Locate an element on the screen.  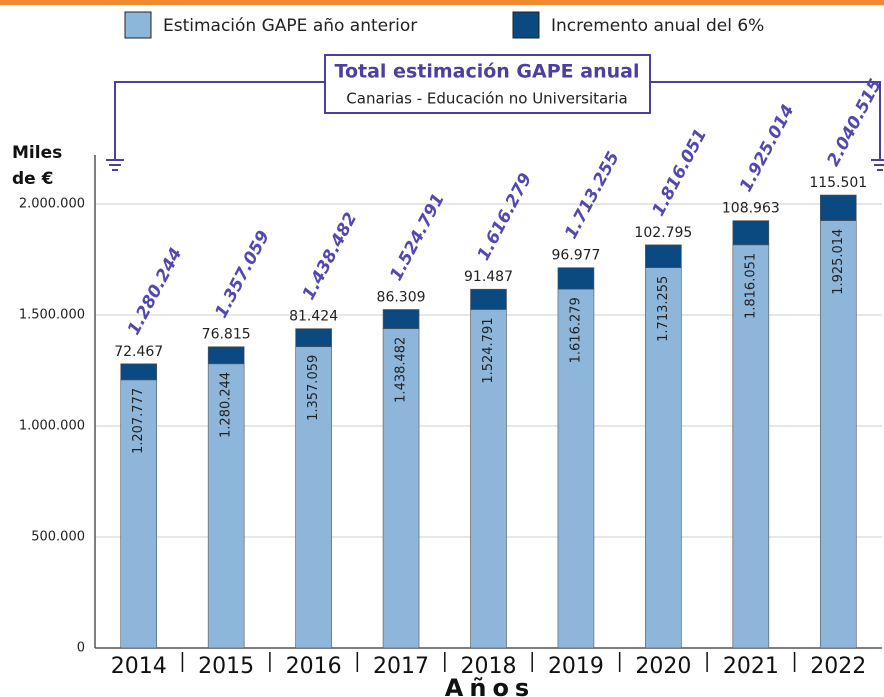
value-label: 96.977 is located at coordinates (575, 256).